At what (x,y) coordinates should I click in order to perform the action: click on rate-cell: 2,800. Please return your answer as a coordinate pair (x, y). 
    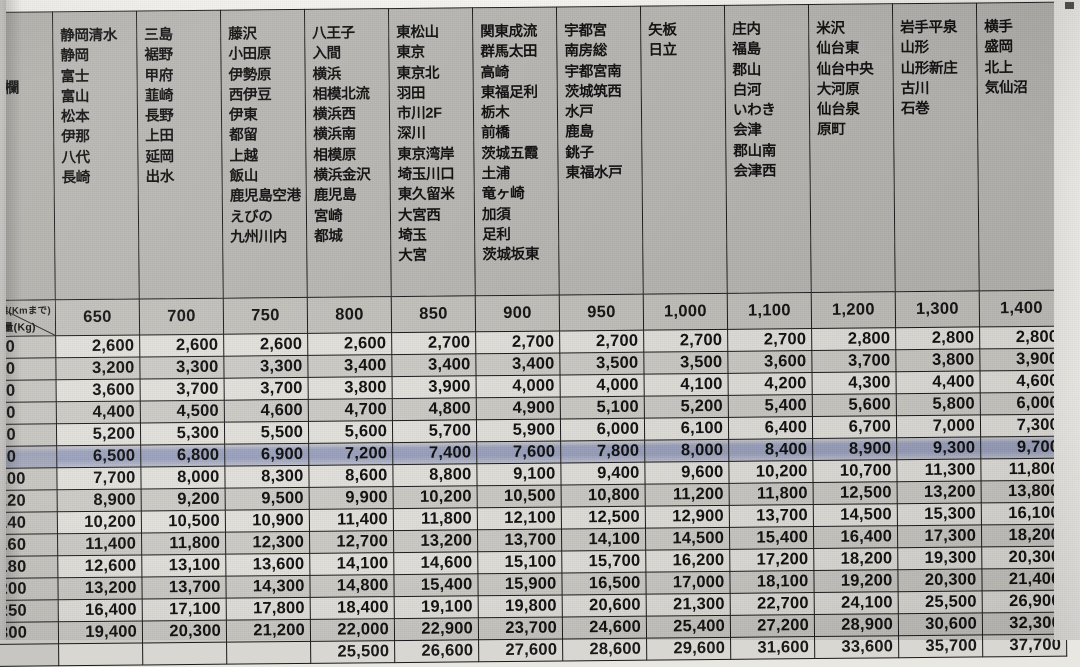
    Looking at the image, I should click on (853, 339).